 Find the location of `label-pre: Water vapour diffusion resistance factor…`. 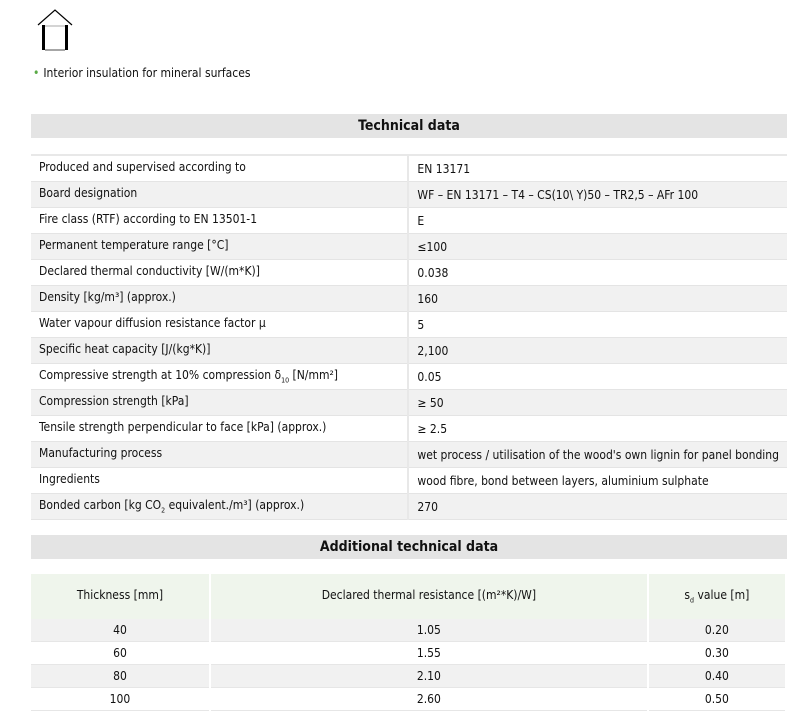

label-pre: Water vapour diffusion resistance factor… is located at coordinates (152, 323).